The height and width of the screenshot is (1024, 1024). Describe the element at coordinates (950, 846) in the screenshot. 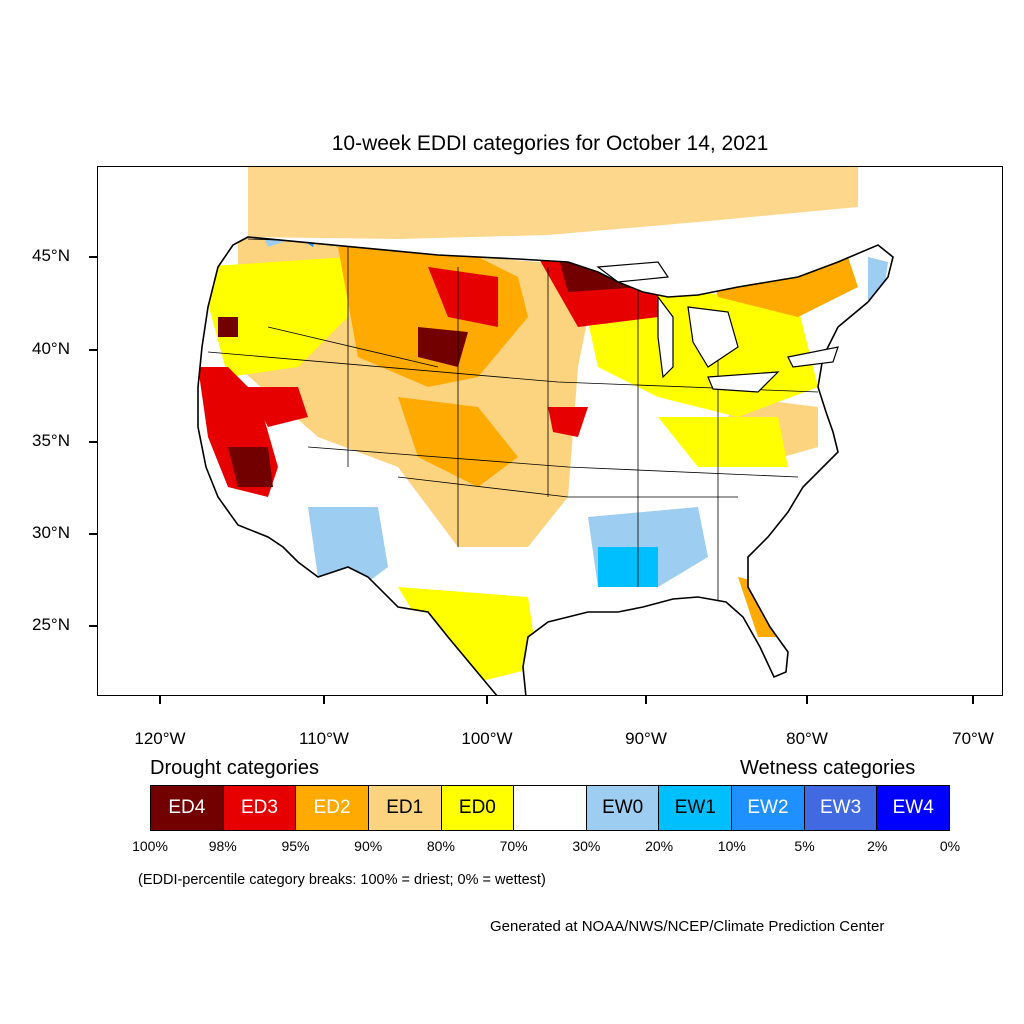

I see `legend-break-label: 0%` at that location.